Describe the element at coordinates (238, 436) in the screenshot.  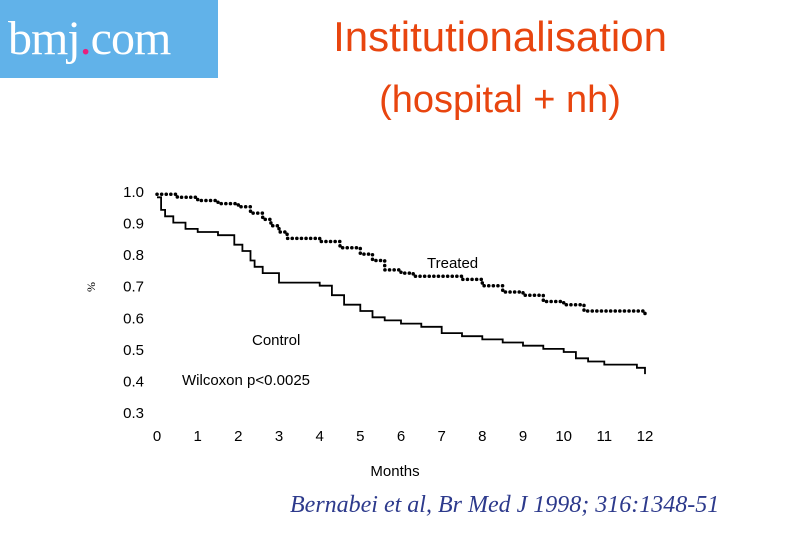
I see `x-tick-label: 2` at that location.